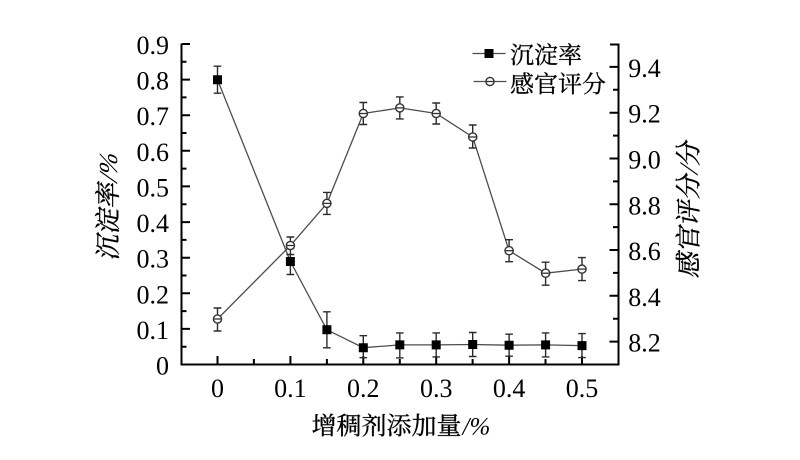 The width and height of the screenshot is (800, 460). I want to click on svg-text: 0.9, so click(153, 45).